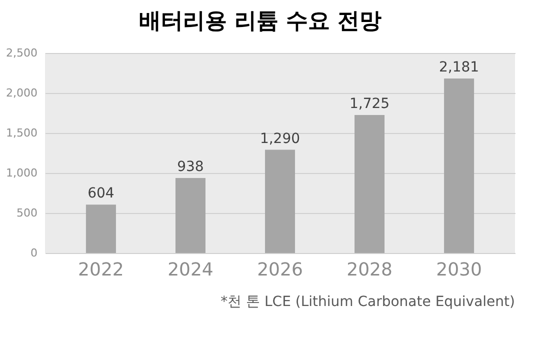 This screenshot has width=544, height=346. Describe the element at coordinates (190, 166) in the screenshot. I see `data-label: 938` at that location.